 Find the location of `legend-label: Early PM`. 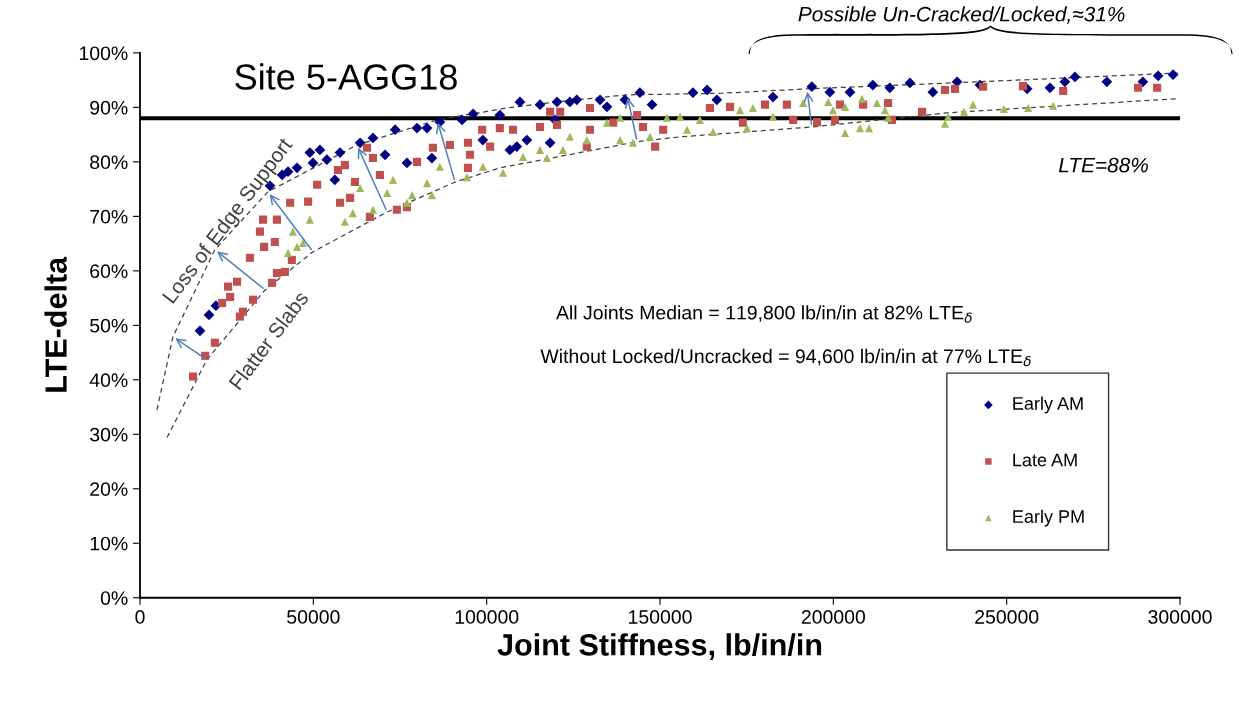

legend-label: Early PM is located at coordinates (1048, 518).